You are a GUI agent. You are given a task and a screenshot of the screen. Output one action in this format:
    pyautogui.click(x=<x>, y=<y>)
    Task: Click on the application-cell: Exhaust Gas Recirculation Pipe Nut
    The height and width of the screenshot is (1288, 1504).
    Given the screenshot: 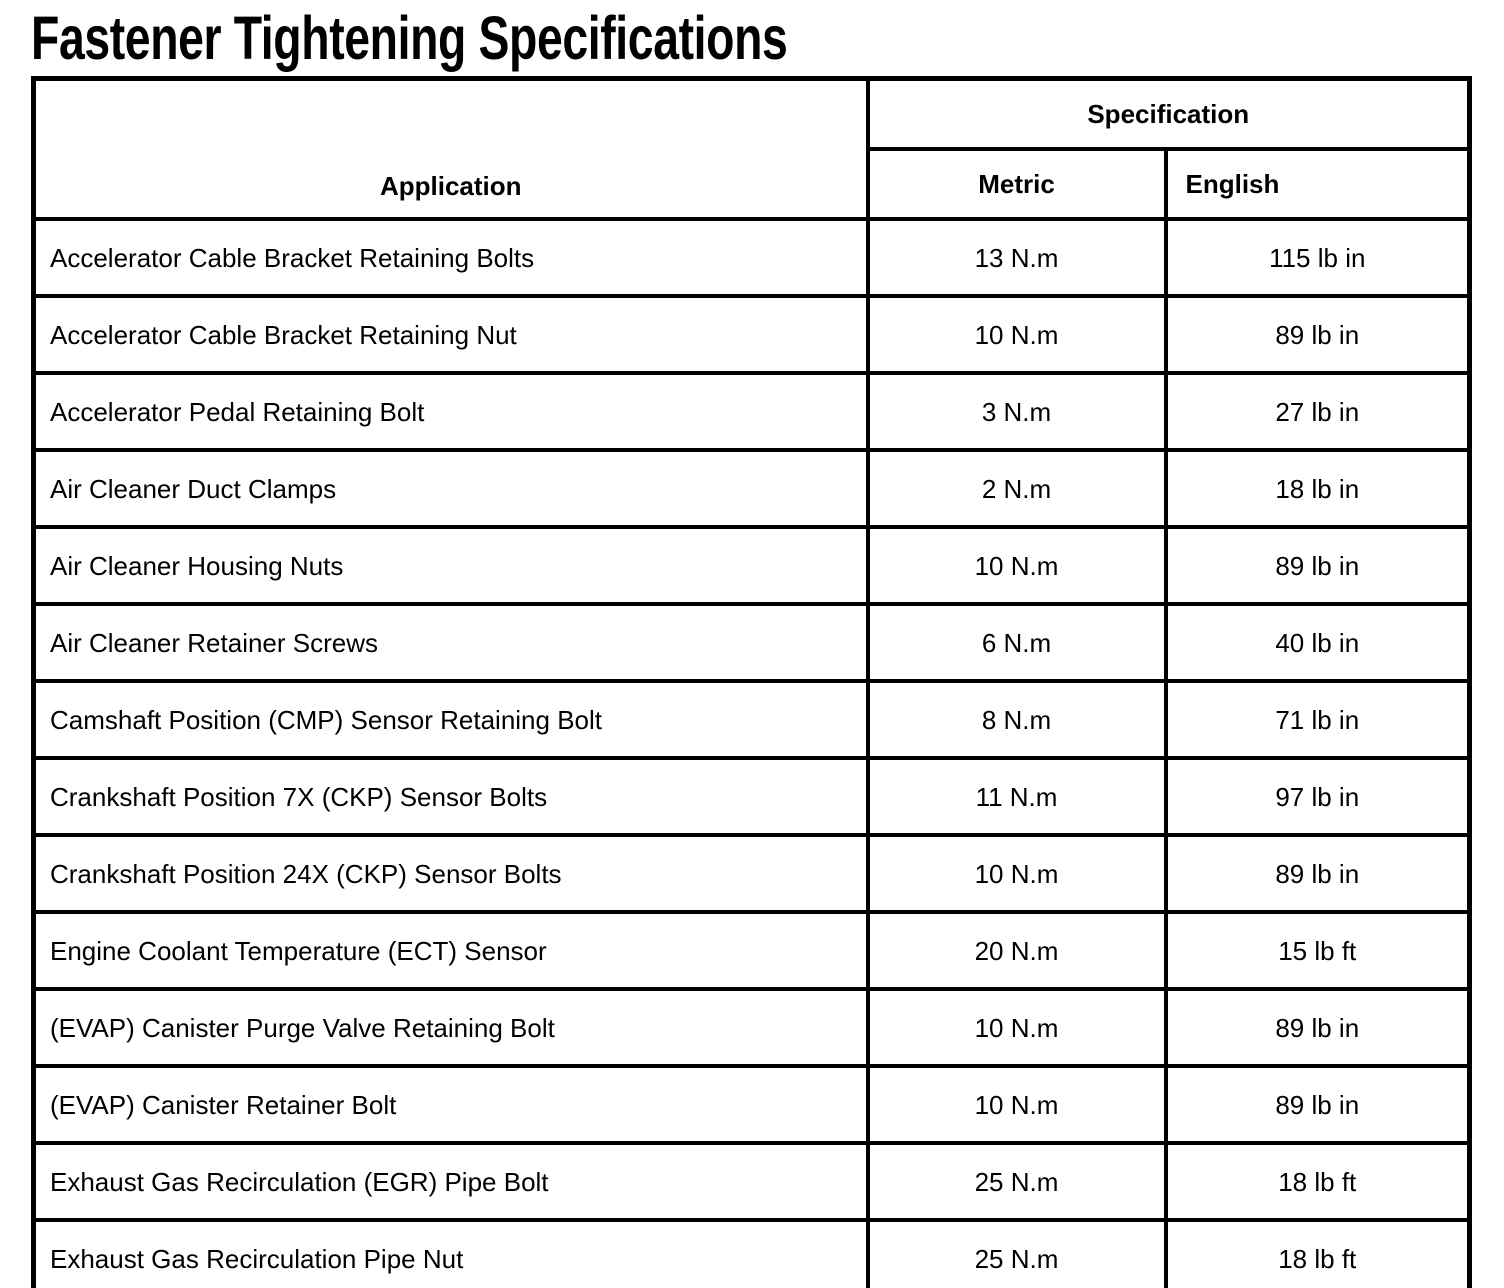 What is the action you would take?
    pyautogui.click(x=450, y=1253)
    